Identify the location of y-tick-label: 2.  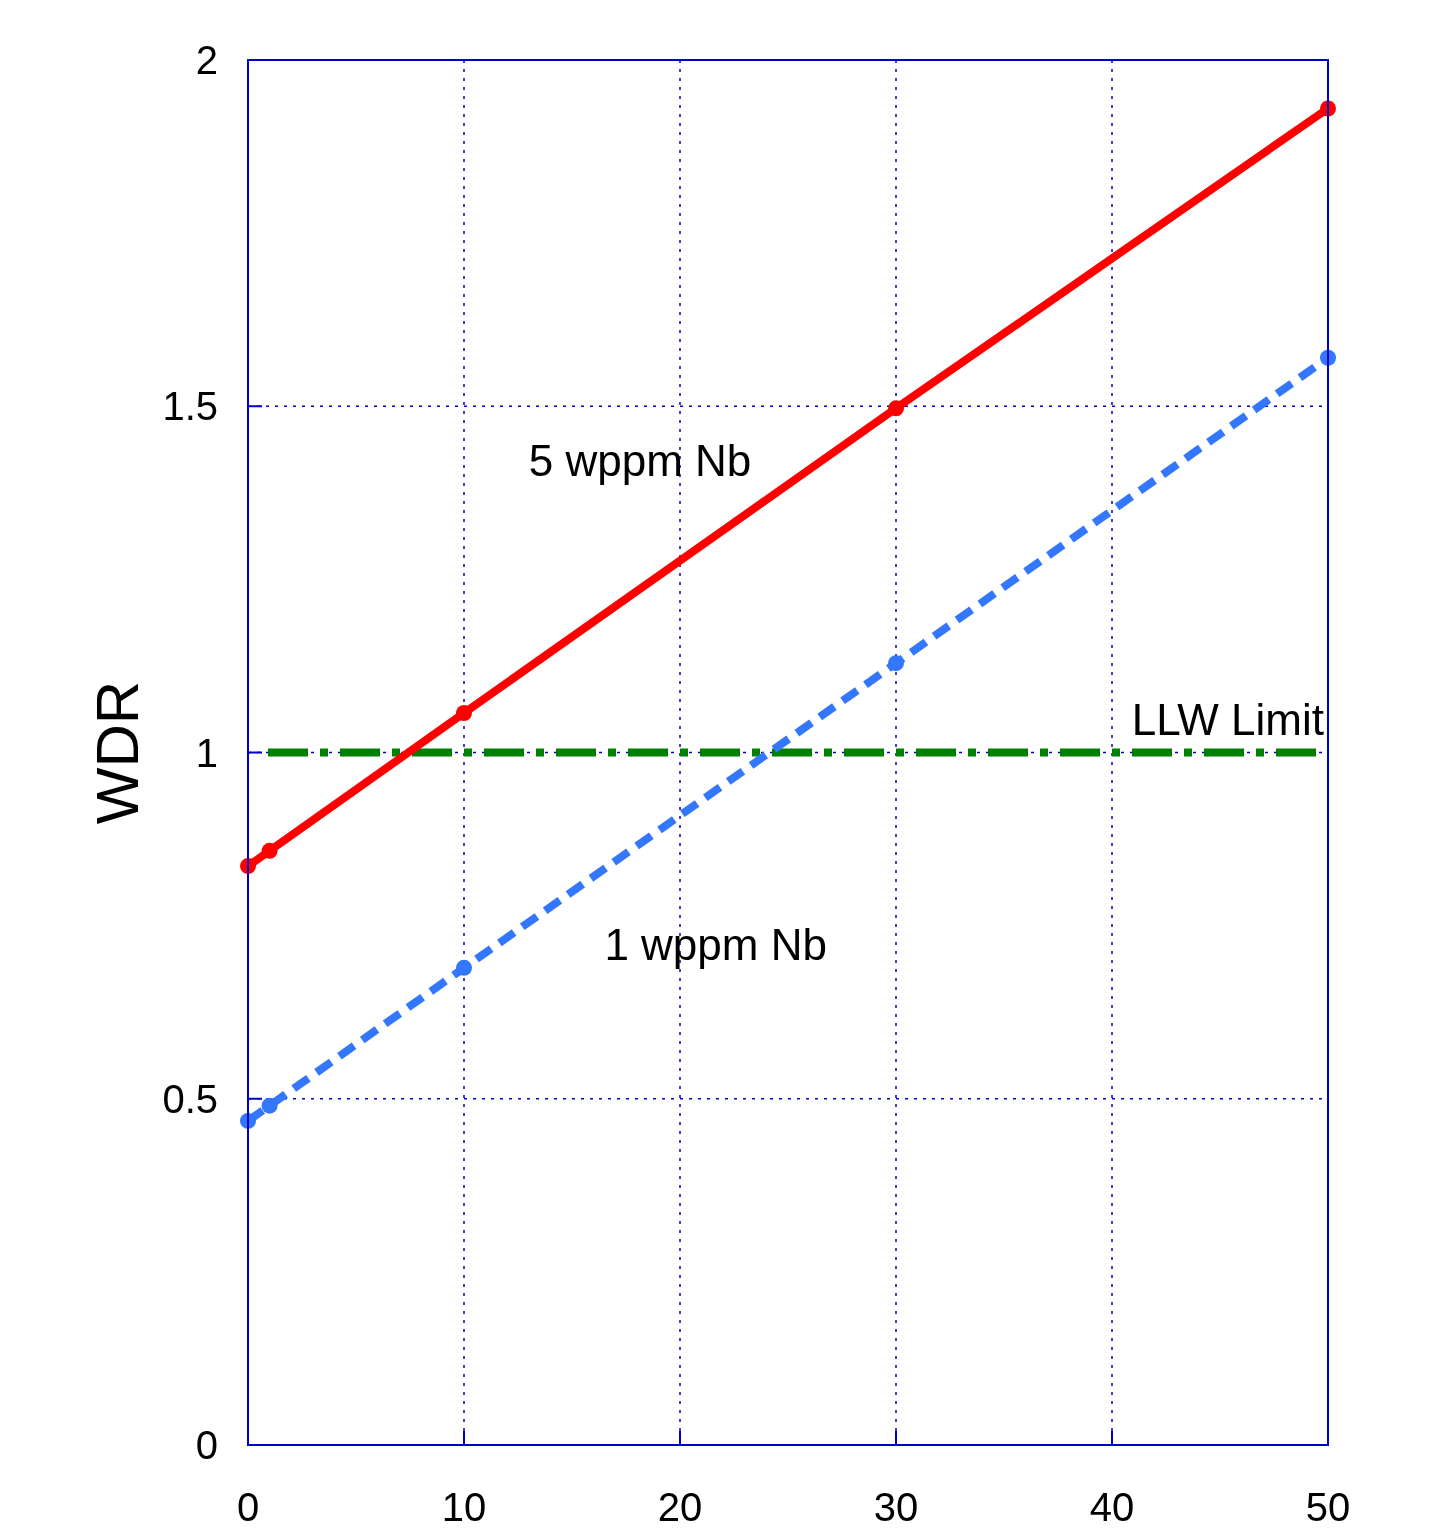
(206, 60).